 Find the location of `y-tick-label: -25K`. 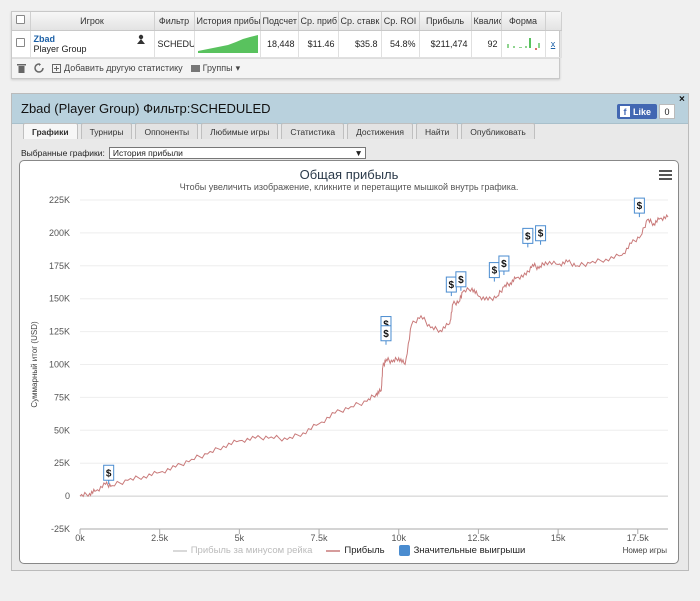

y-tick-label: -25K is located at coordinates (60, 529).